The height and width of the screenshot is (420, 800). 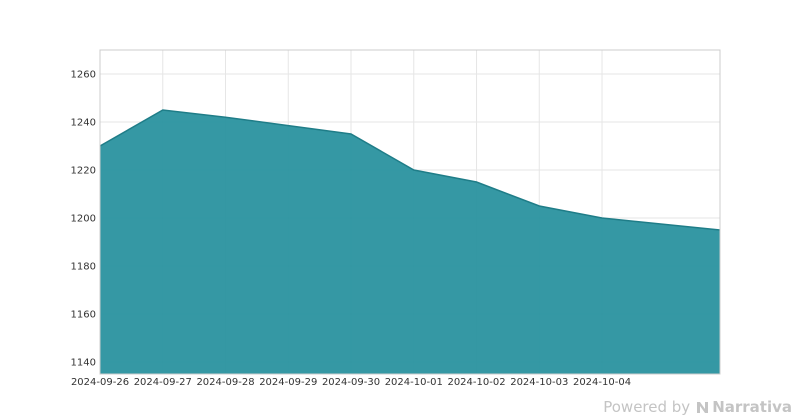 I want to click on x-tick-label: 2024-10-01, so click(x=414, y=382).